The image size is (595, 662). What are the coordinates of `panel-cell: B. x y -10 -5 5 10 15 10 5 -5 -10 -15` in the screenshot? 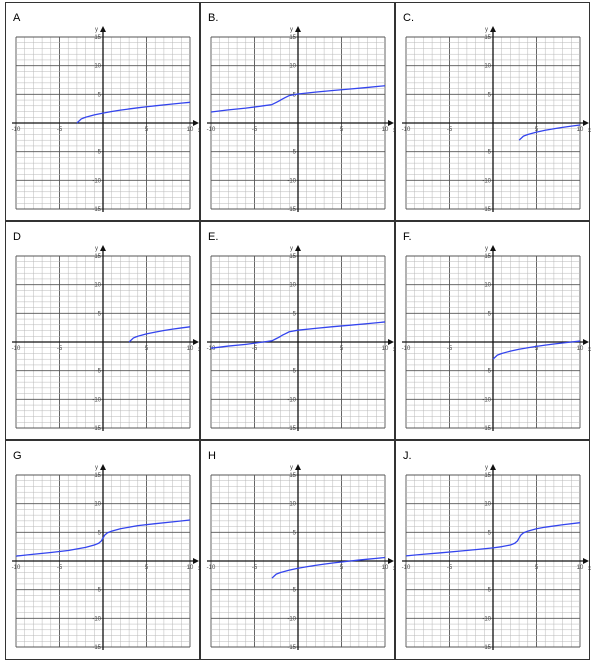 It's located at (298, 111).